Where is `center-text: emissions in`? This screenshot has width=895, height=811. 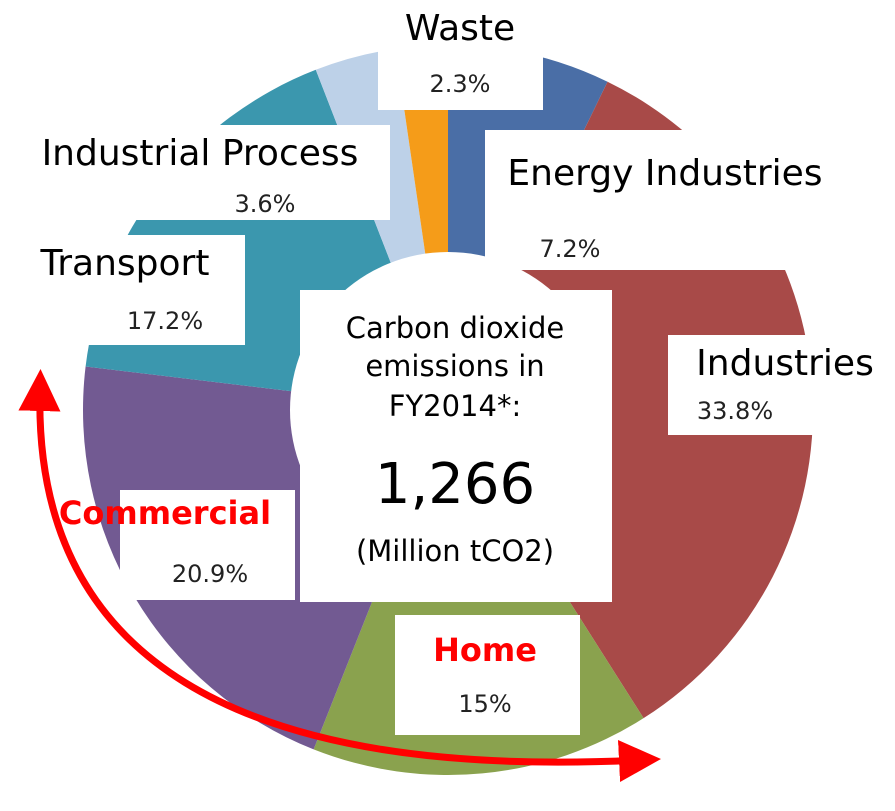 center-text: emissions in is located at coordinates (454, 366).